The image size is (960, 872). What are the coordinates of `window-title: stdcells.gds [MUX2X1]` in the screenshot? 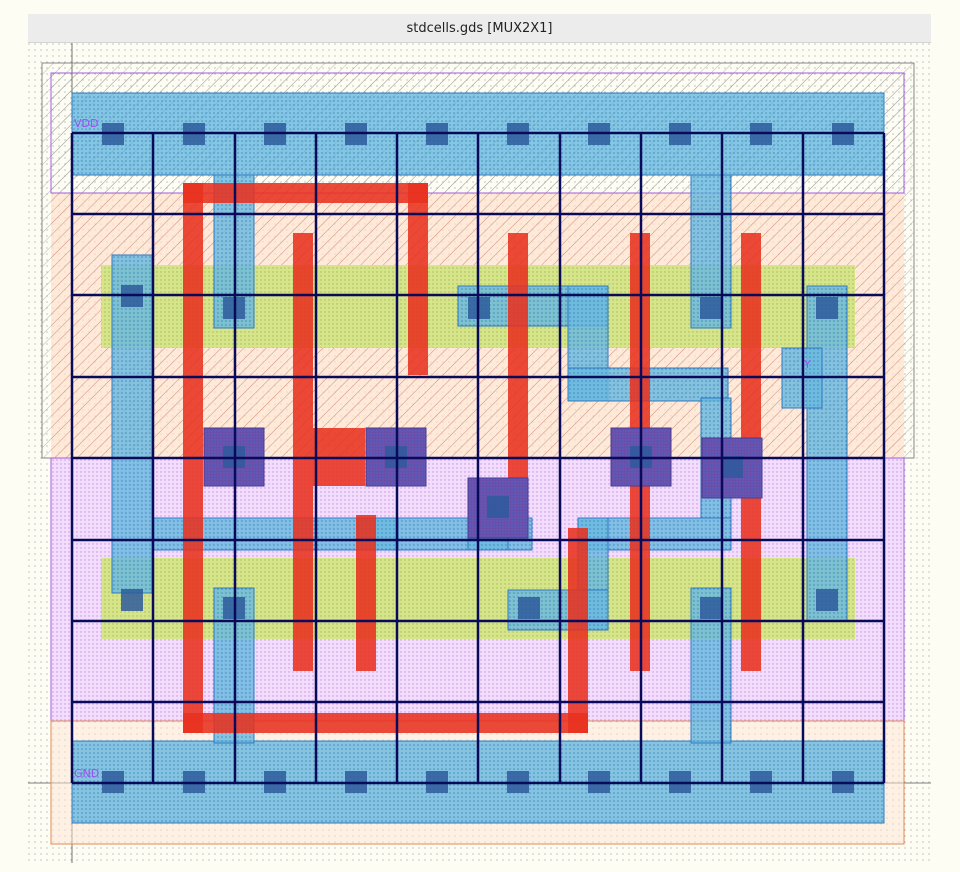 It's located at (479, 28).